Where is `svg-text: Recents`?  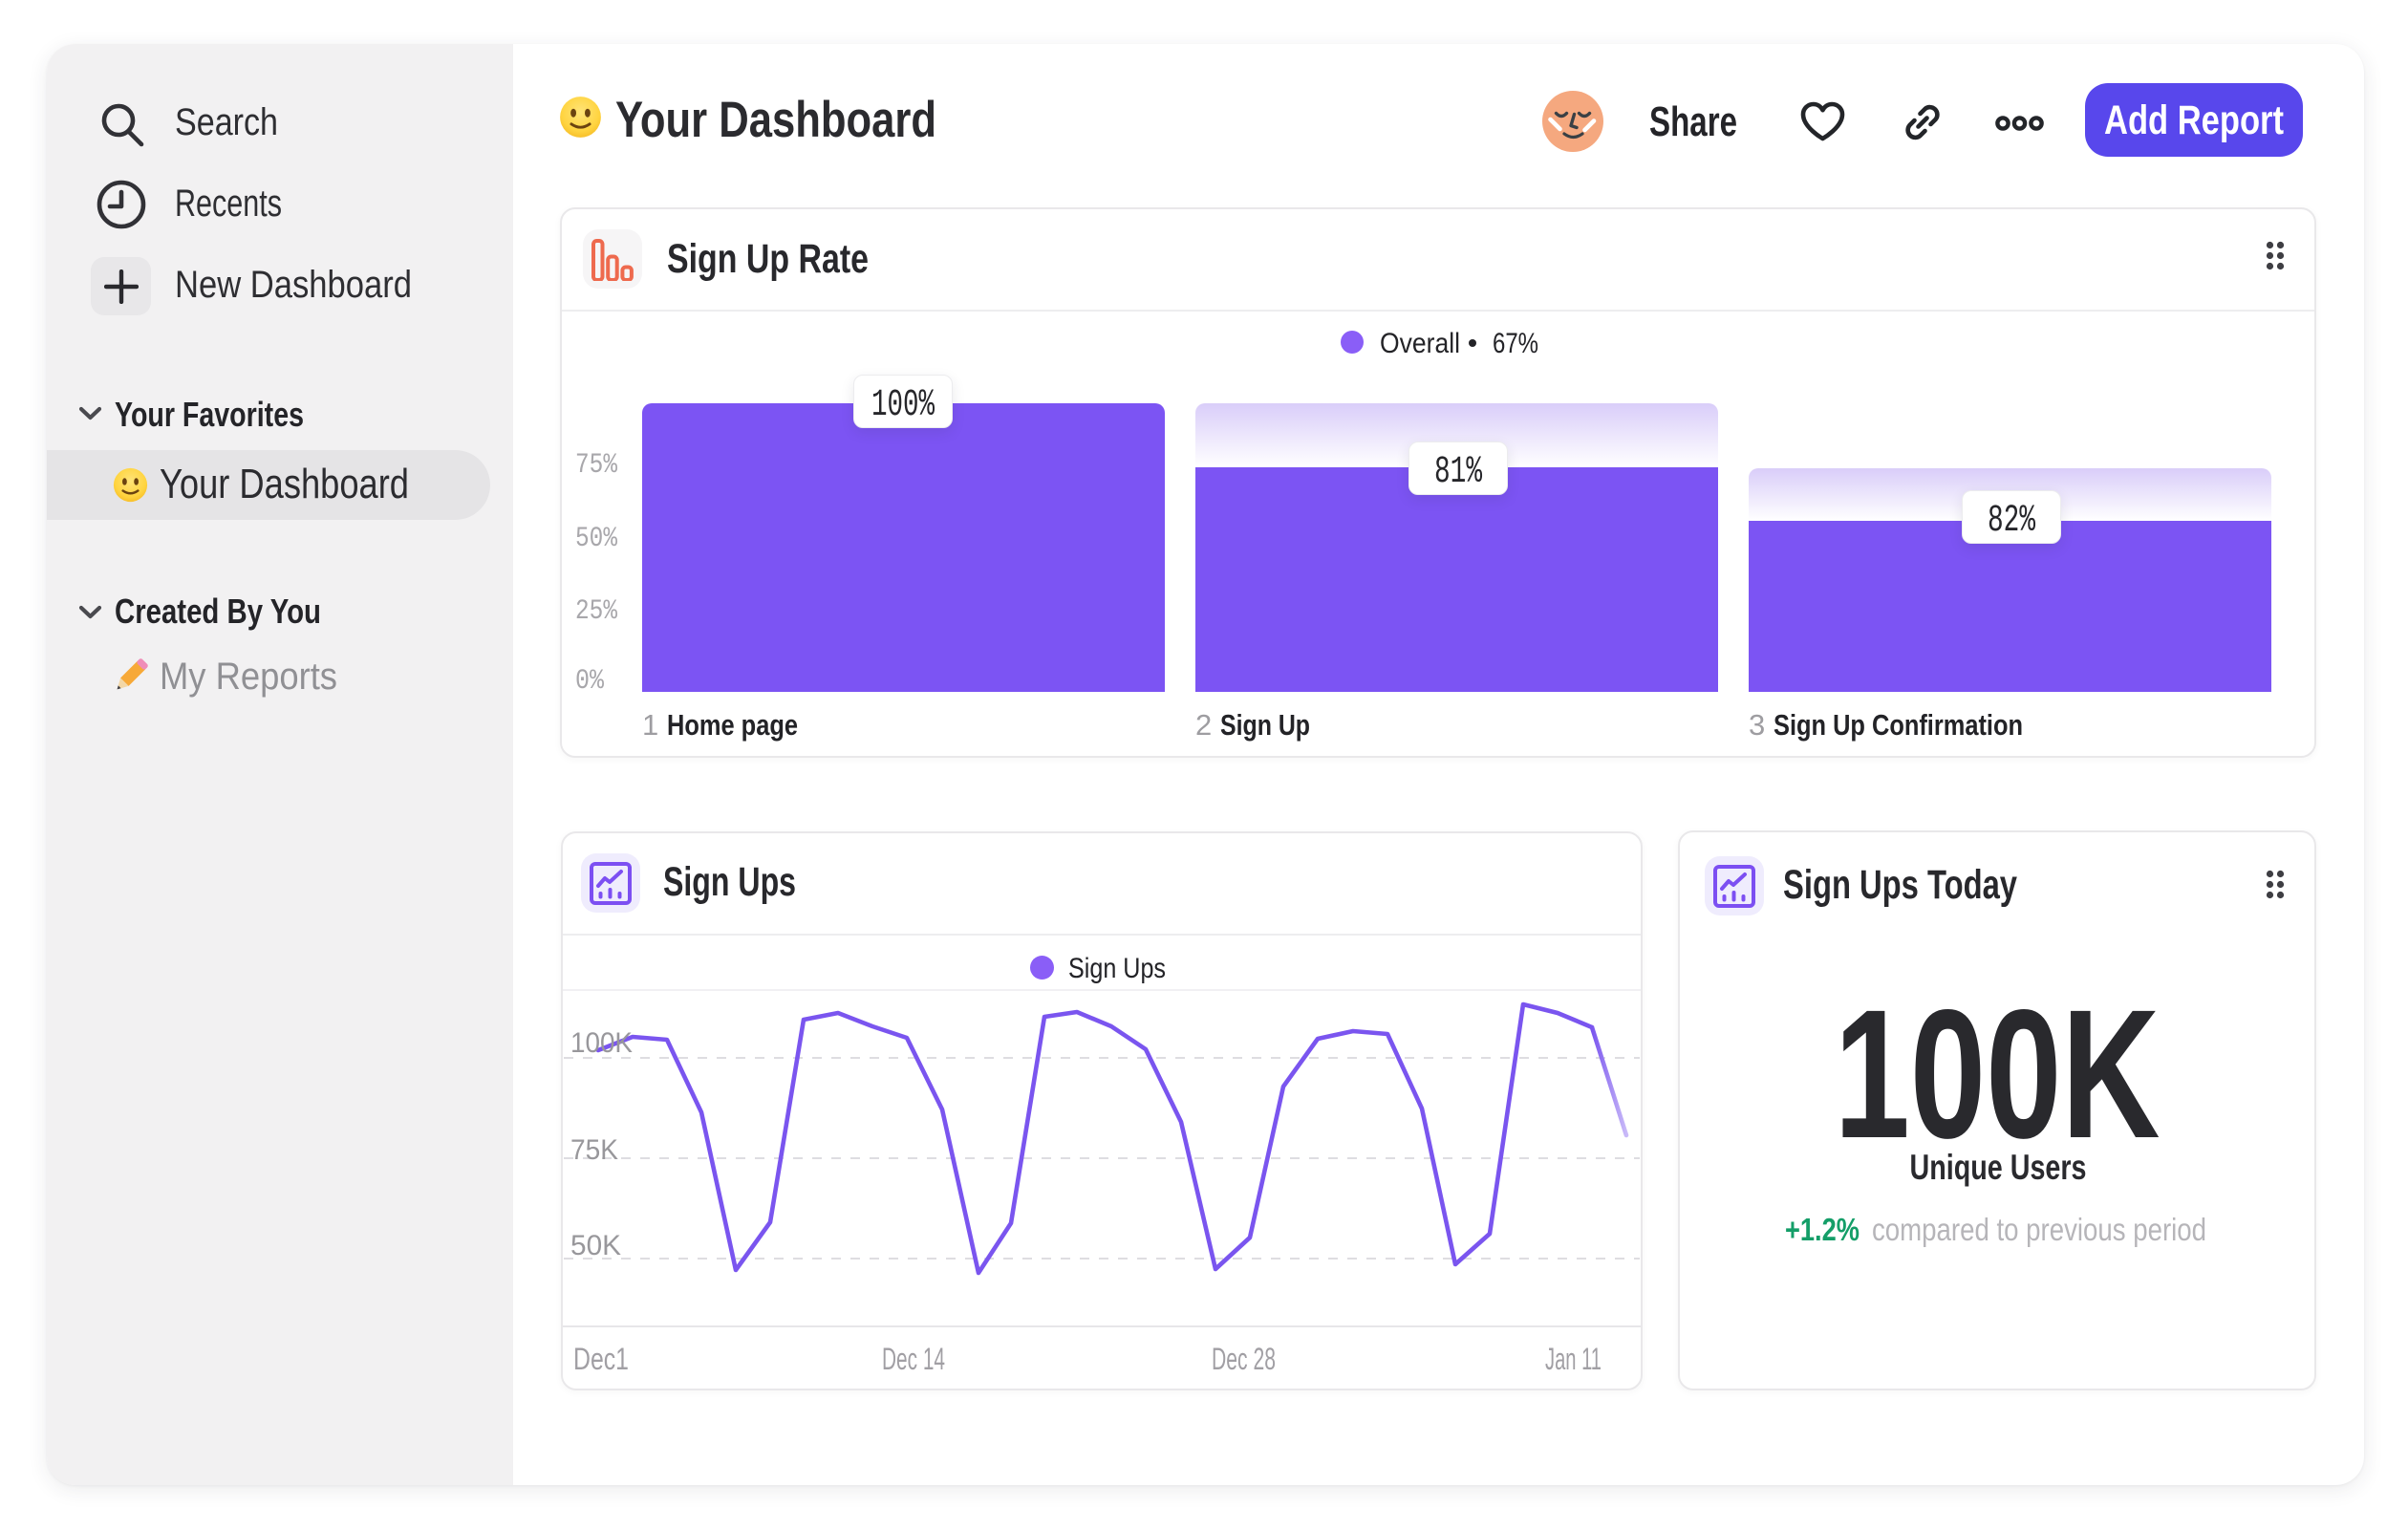
svg-text: Recents is located at coordinates (229, 204).